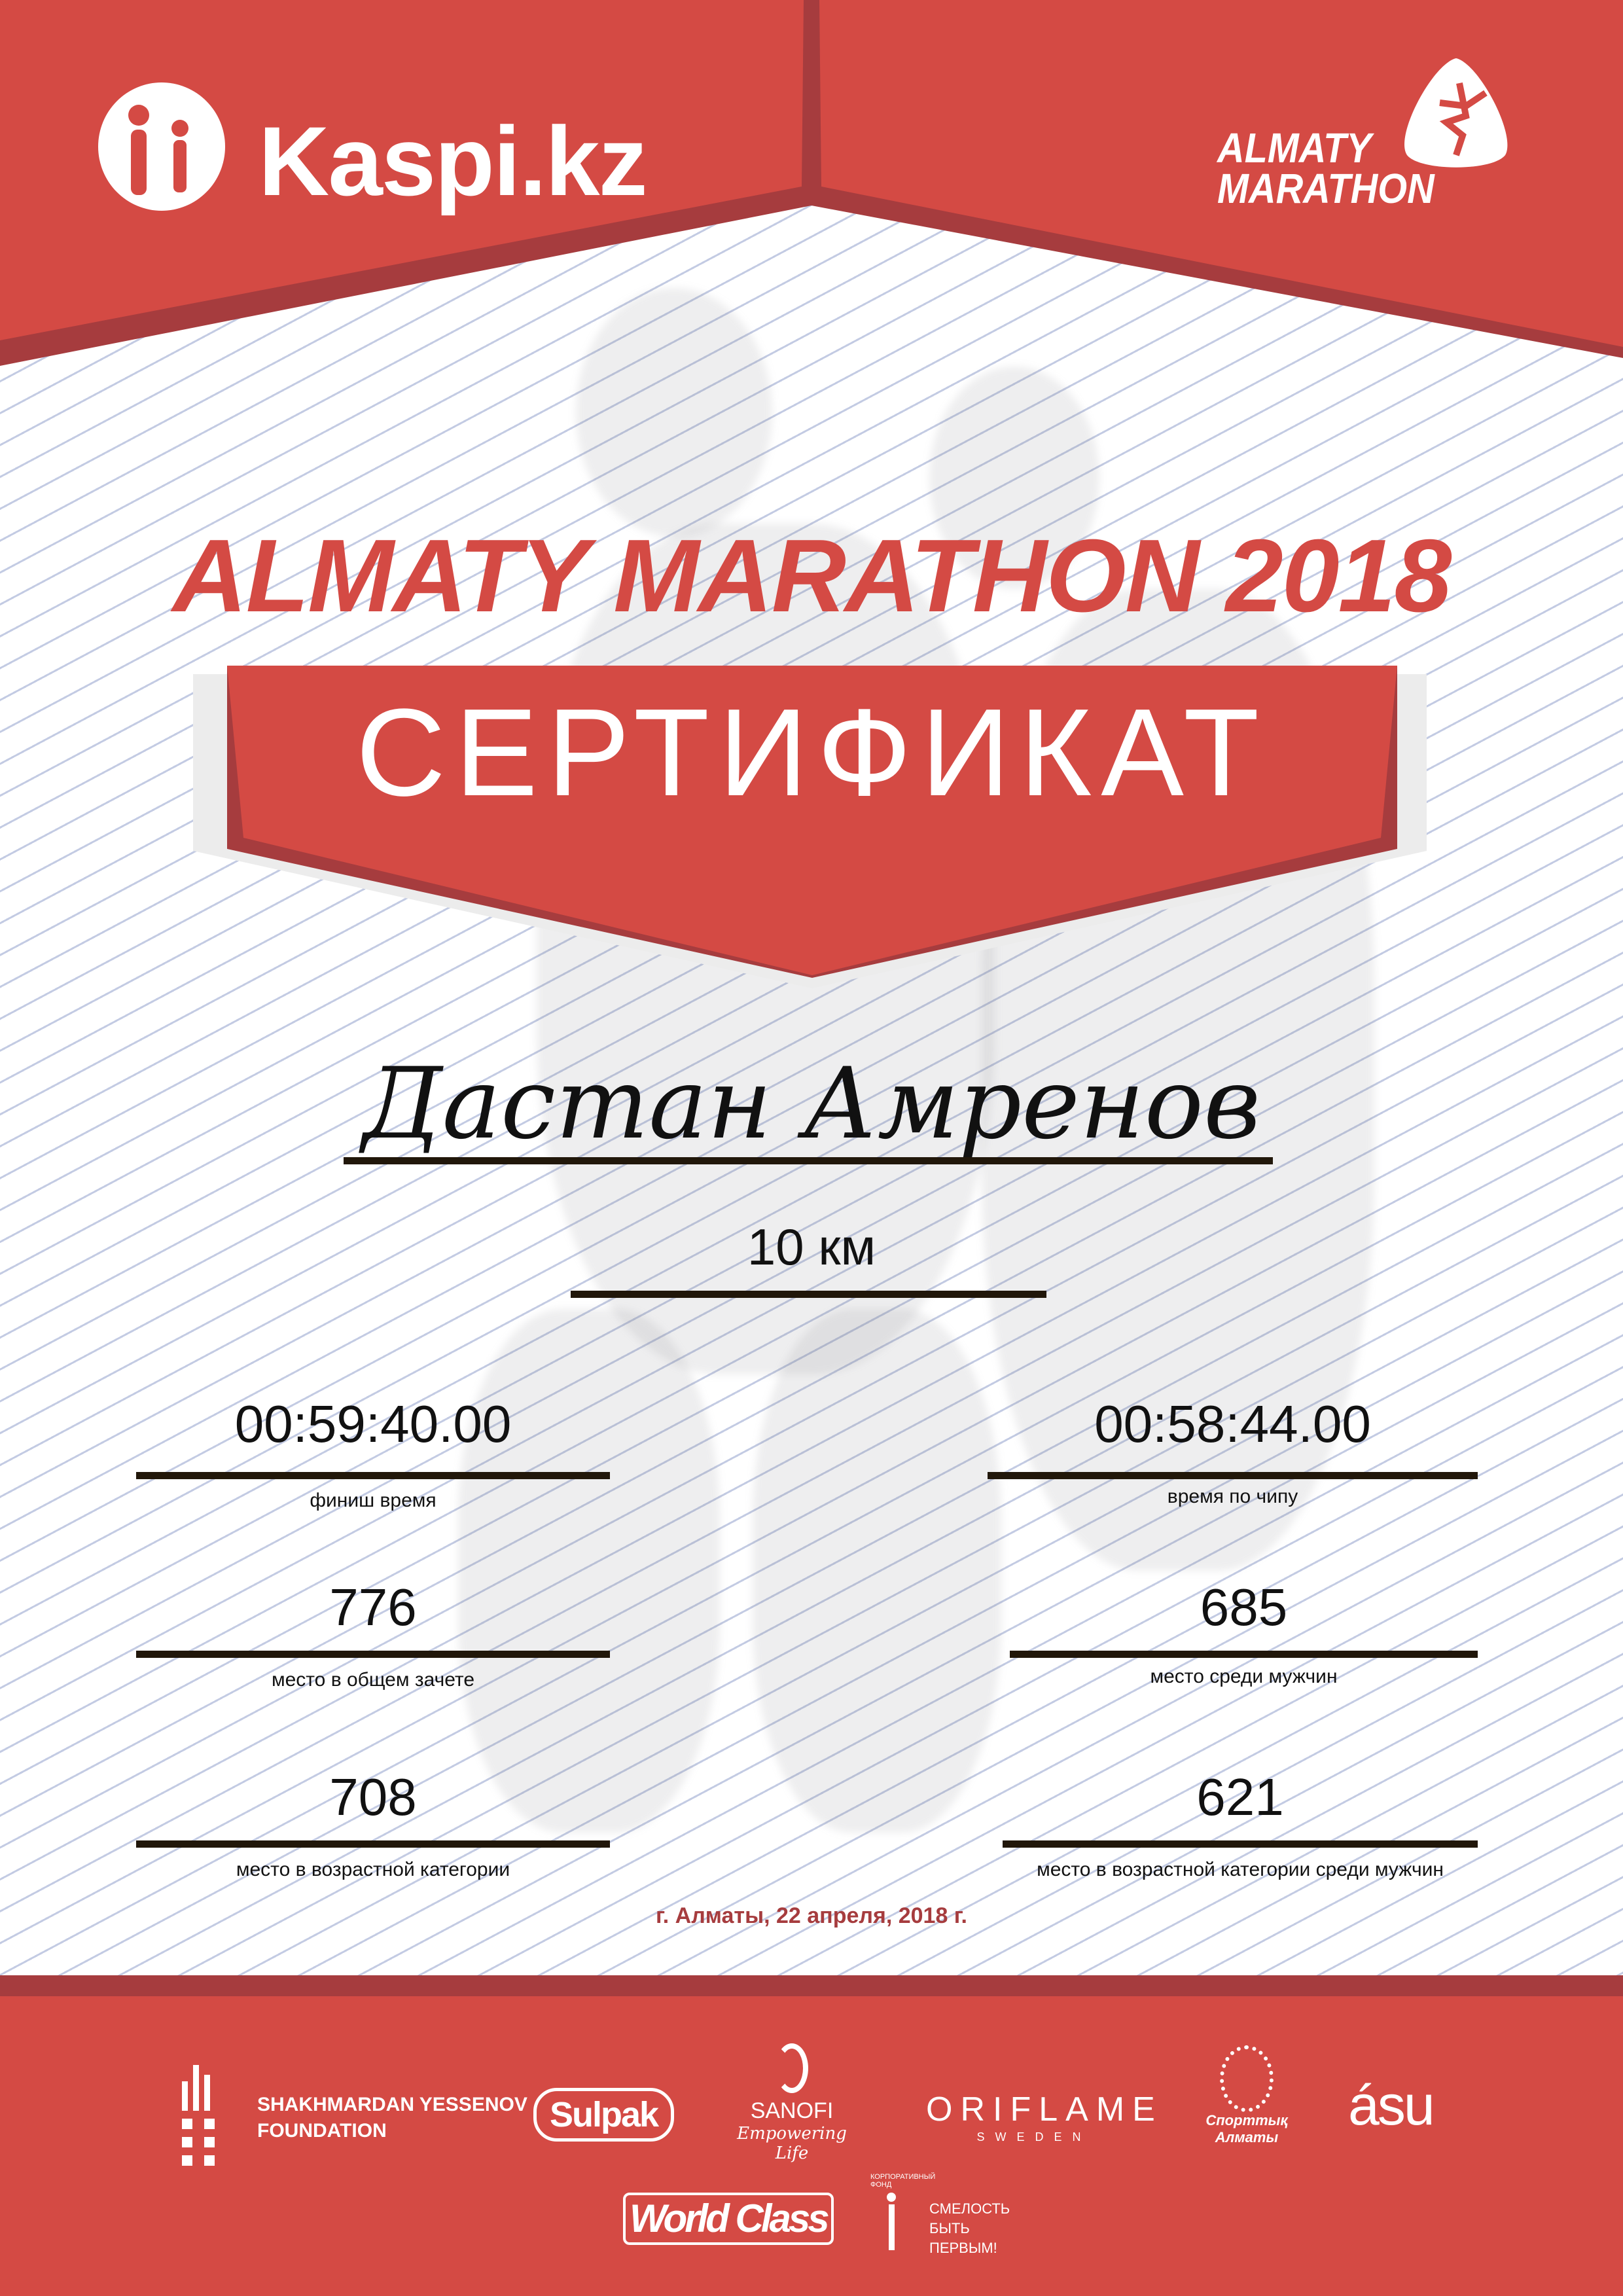 Image resolution: width=1623 pixels, height=2296 pixels. Describe the element at coordinates (812, 576) in the screenshot. I see `event-title: ALMATY MARATHON 2018` at that location.